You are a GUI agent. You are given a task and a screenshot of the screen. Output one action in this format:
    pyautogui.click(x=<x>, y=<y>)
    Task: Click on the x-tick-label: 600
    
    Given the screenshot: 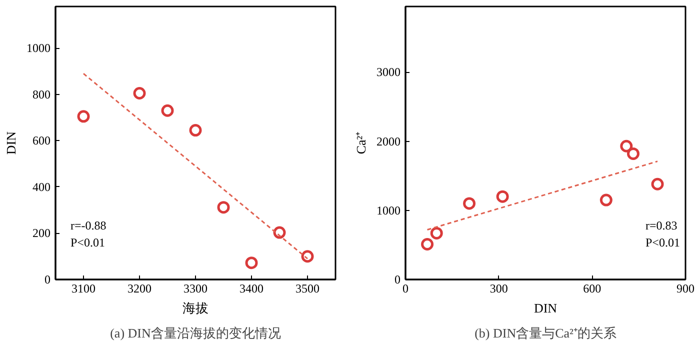 What is the action you would take?
    pyautogui.click(x=592, y=289)
    